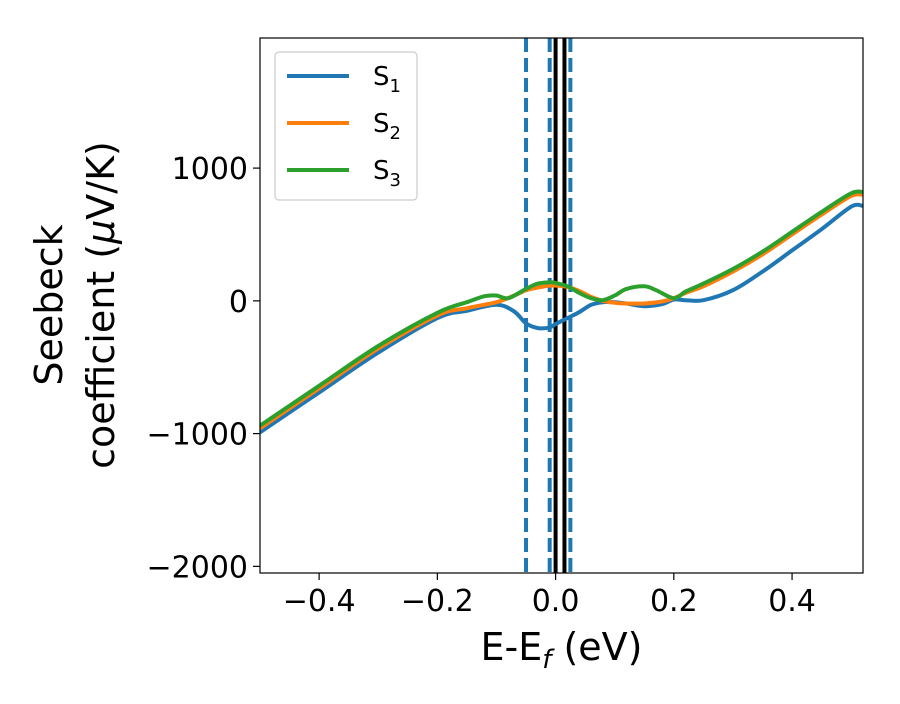 This screenshot has width=900, height=704. Describe the element at coordinates (387, 126) in the screenshot. I see `legend-label-s2: S2` at that location.